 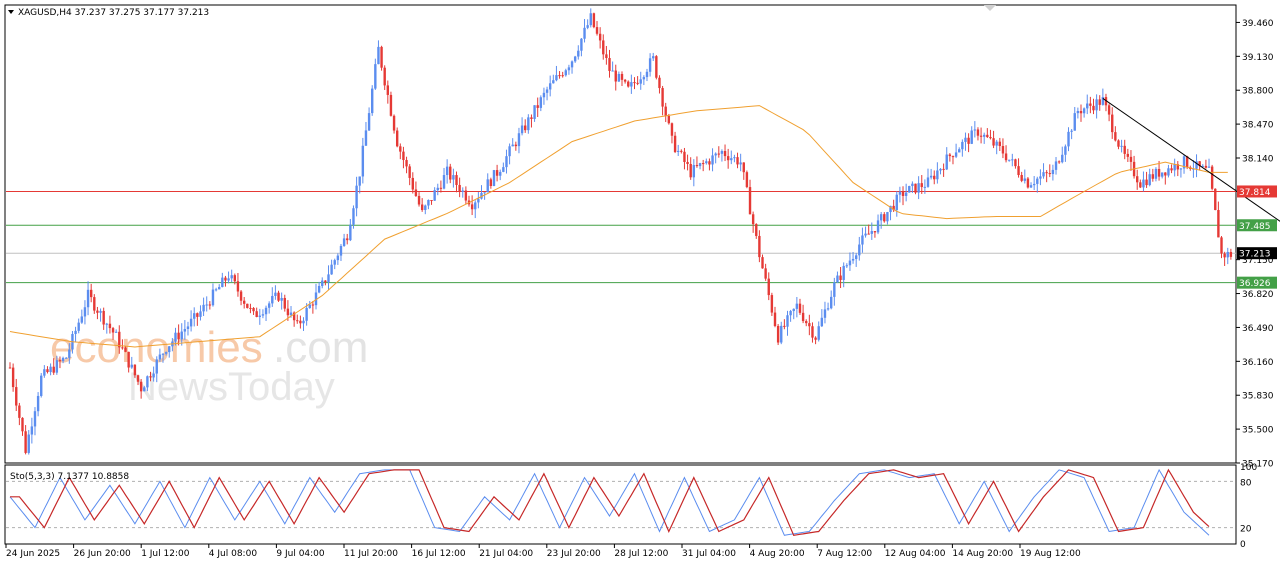 What do you see at coordinates (113, 13) in the screenshot?
I see `chart-title: XAGUSD,H4 37.237 37.275 37.177 37.213` at bounding box center [113, 13].